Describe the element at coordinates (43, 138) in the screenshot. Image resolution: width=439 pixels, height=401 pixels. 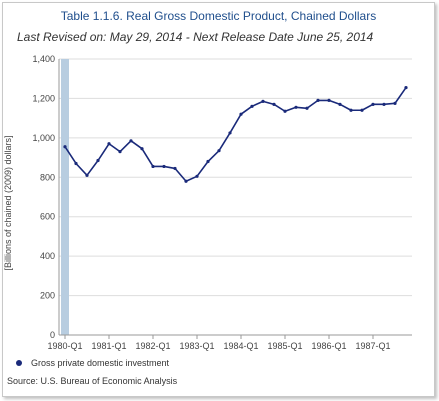
I see `y-tick-label: 1,000` at that location.